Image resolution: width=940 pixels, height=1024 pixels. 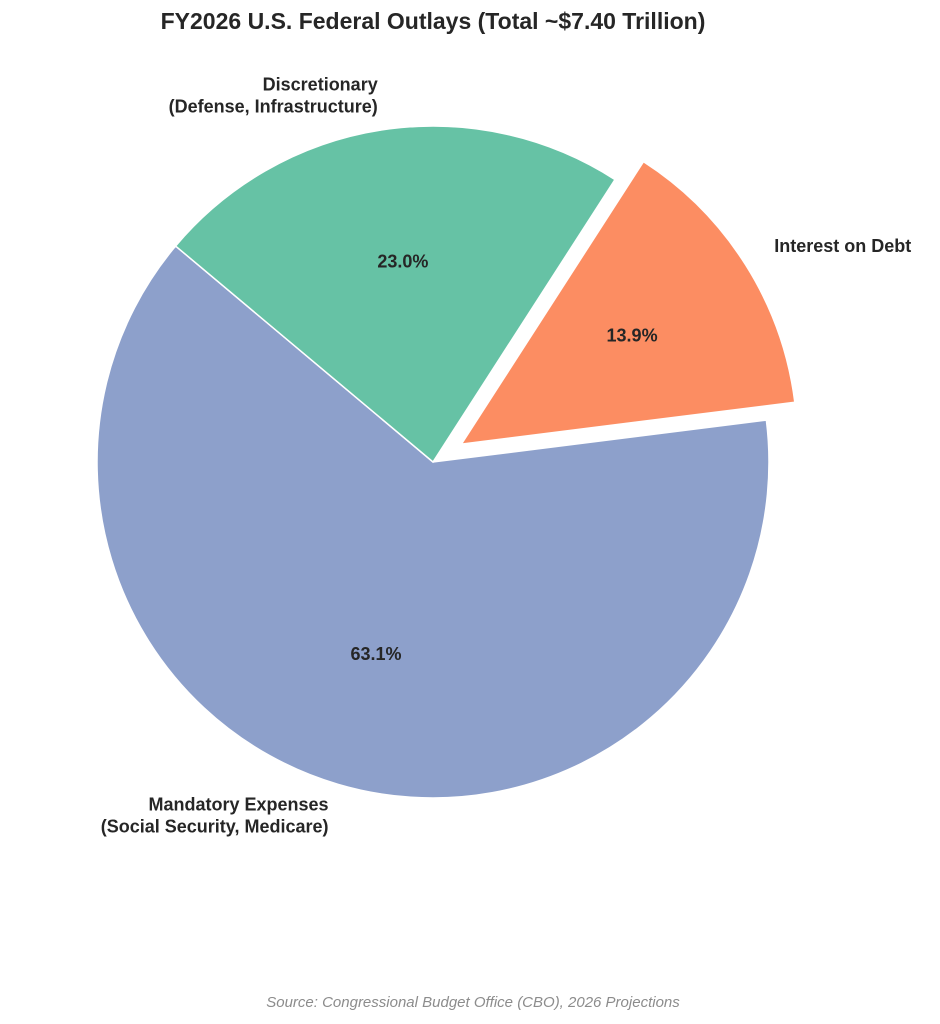 What do you see at coordinates (215, 826) in the screenshot?
I see `category-label: (Social Security, Medicare)` at bounding box center [215, 826].